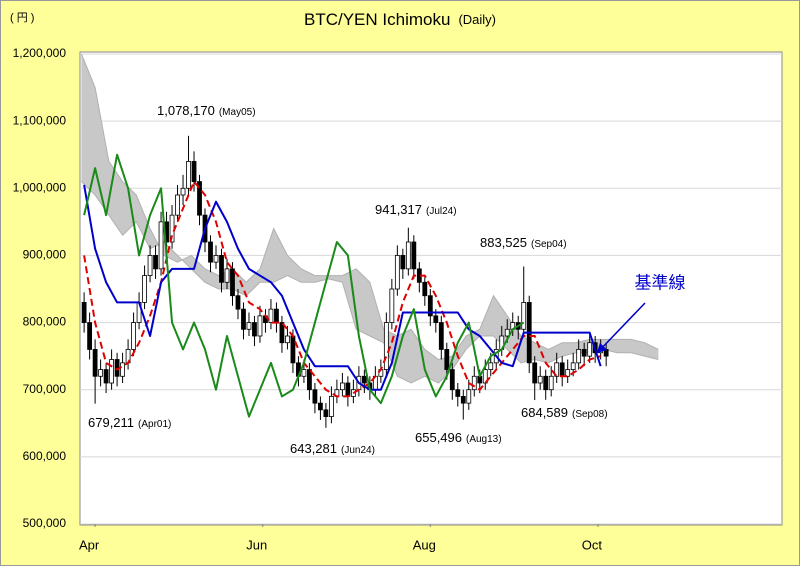  I want to click on annotation-value: 684,589, so click(544, 412).